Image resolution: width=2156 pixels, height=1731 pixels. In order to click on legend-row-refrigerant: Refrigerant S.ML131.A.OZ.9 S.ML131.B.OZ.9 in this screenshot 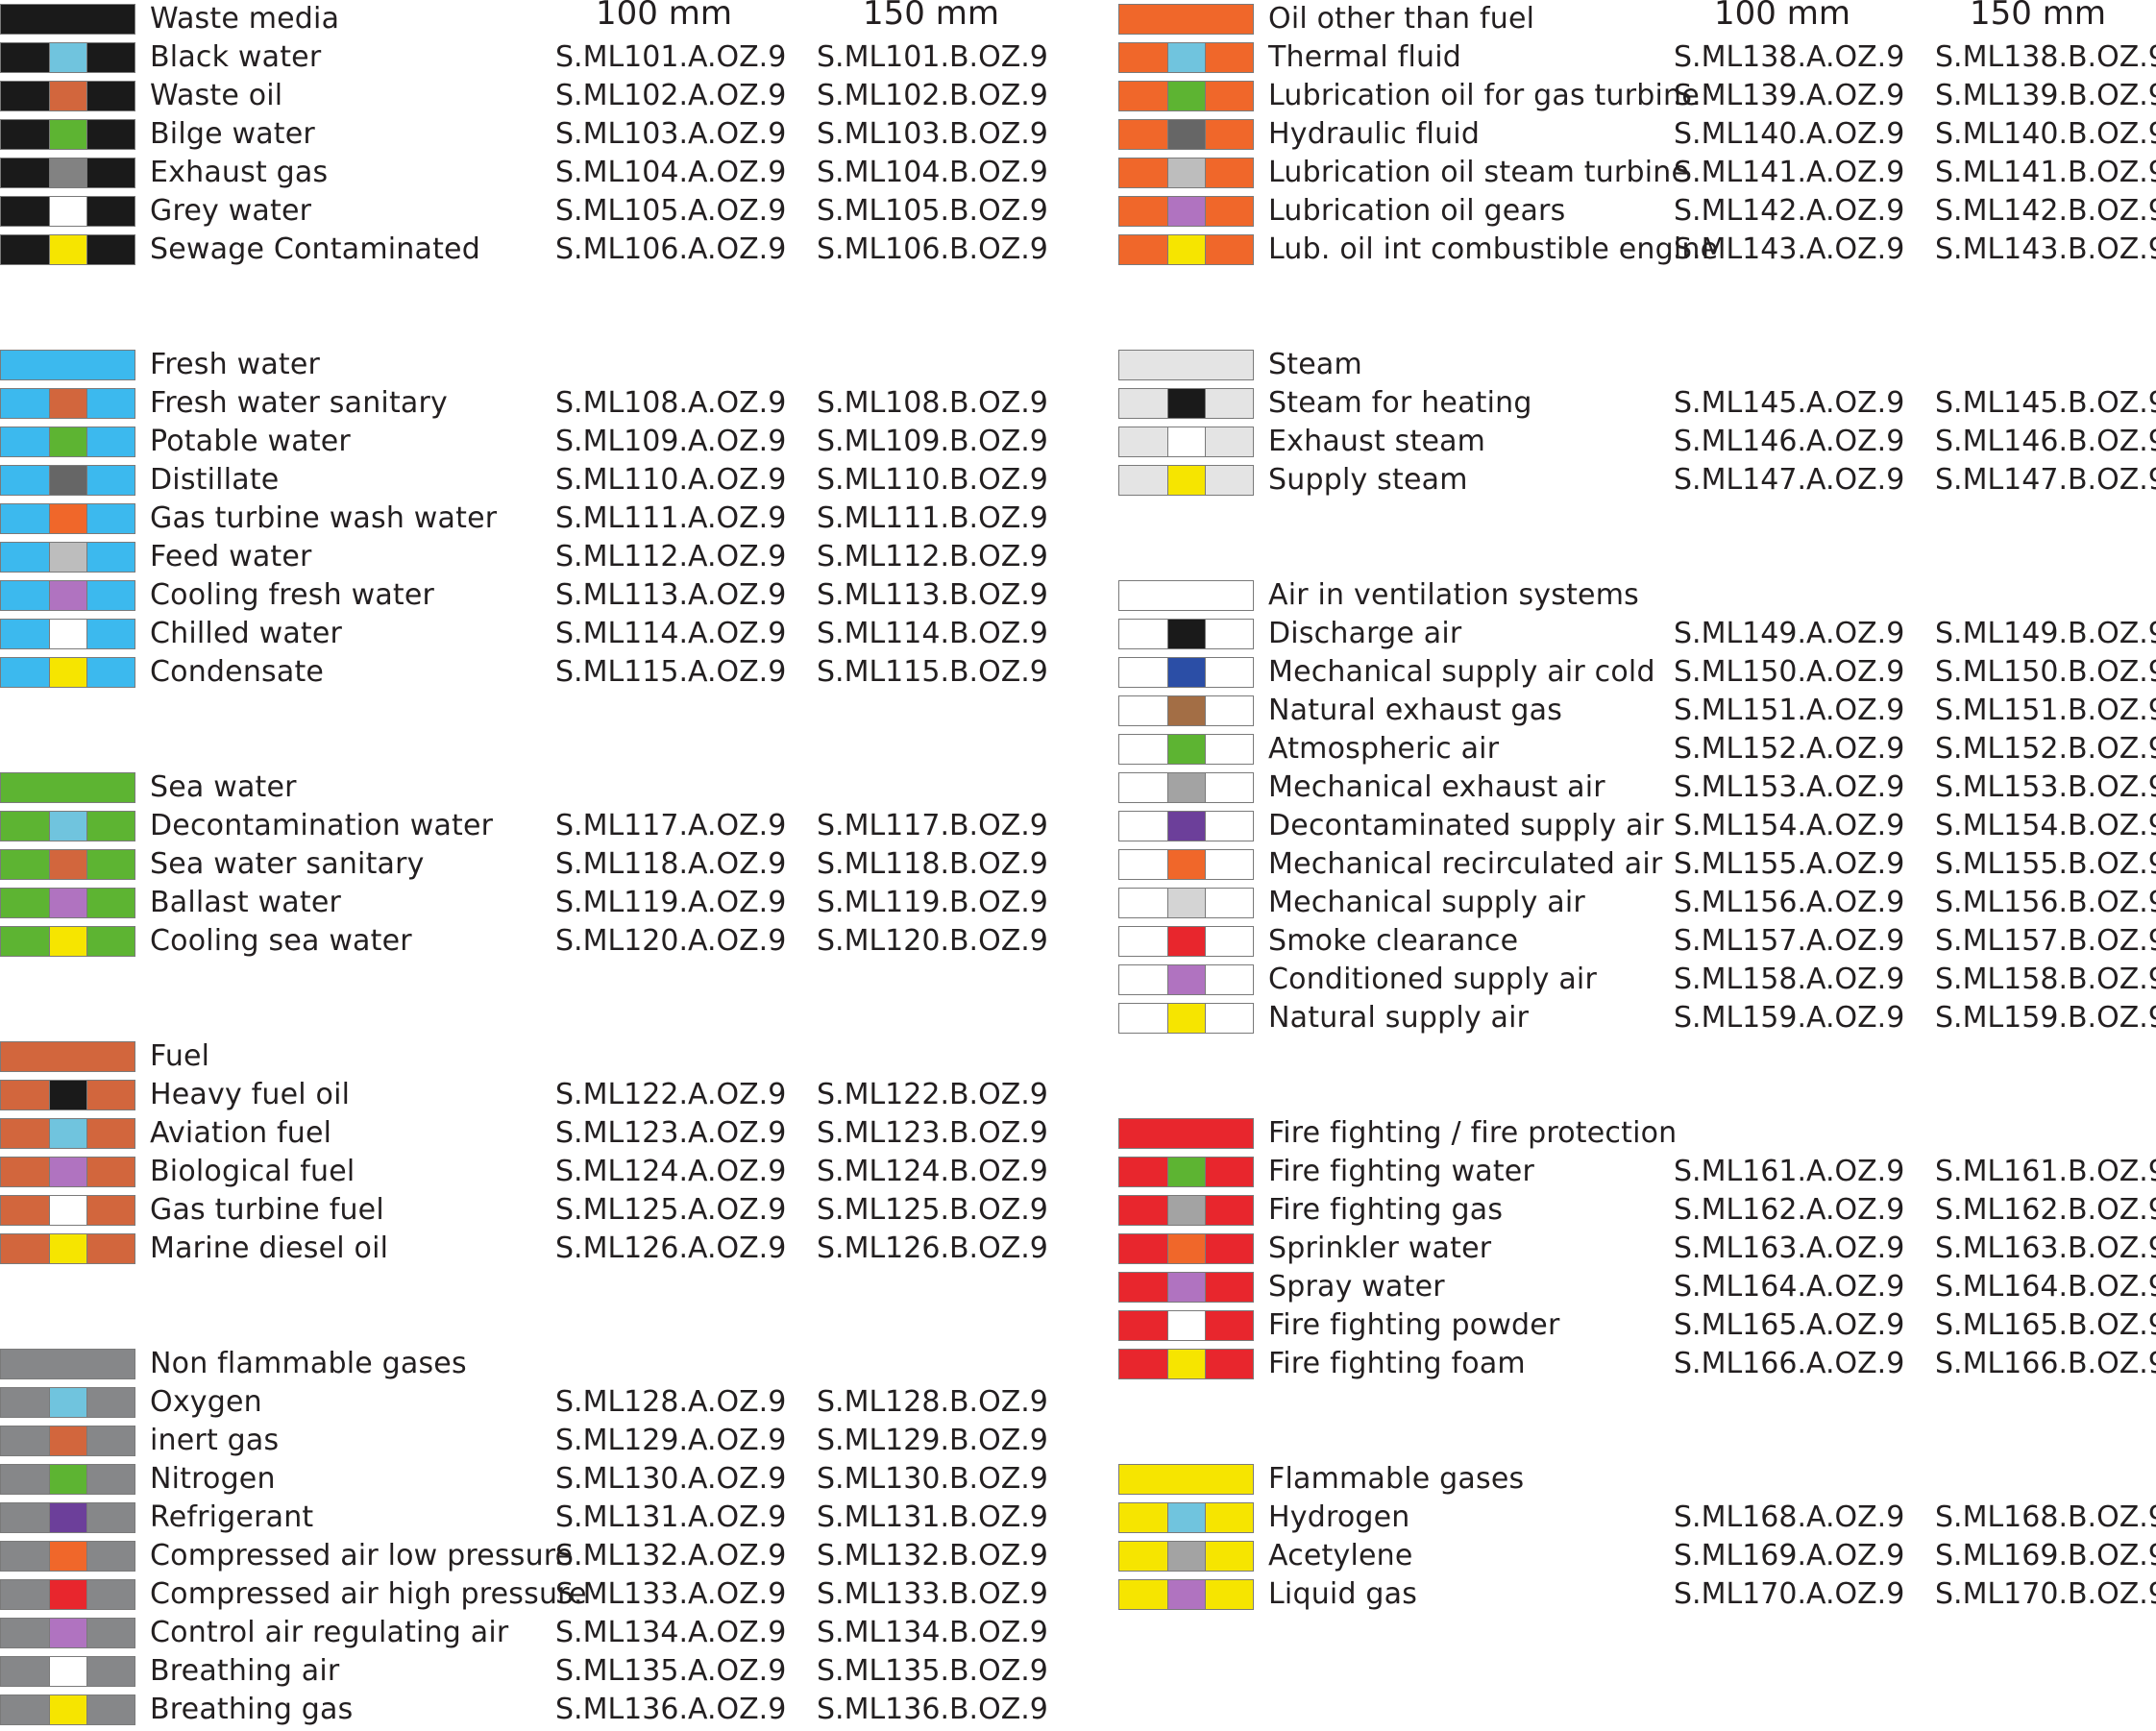, I will do `click(528, 1516)`.